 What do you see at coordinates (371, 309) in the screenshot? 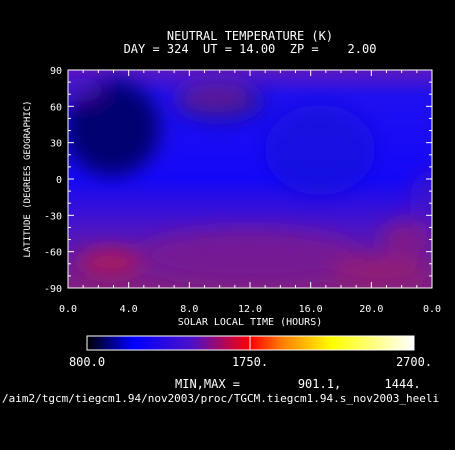
I see `x-tick-label: 20.0` at bounding box center [371, 309].